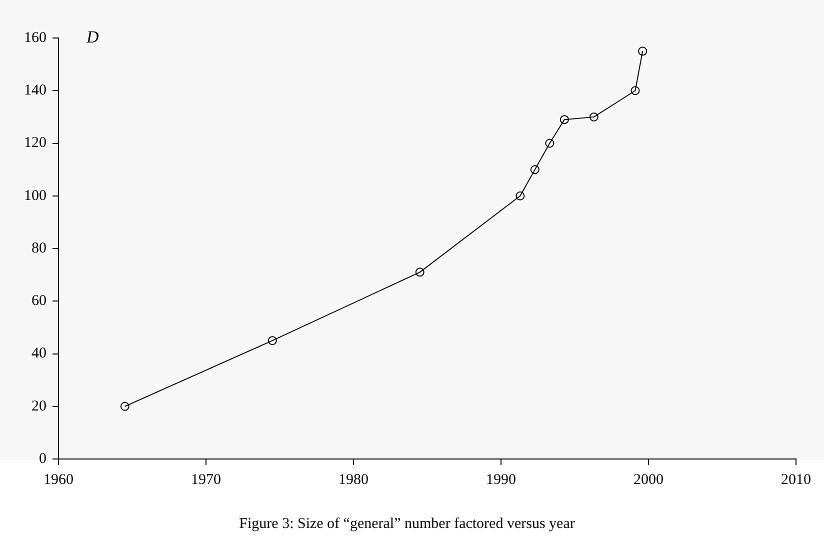 The width and height of the screenshot is (824, 537). What do you see at coordinates (407, 524) in the screenshot?
I see `text: Figure 3: Size of “general” number factored versus year` at bounding box center [407, 524].